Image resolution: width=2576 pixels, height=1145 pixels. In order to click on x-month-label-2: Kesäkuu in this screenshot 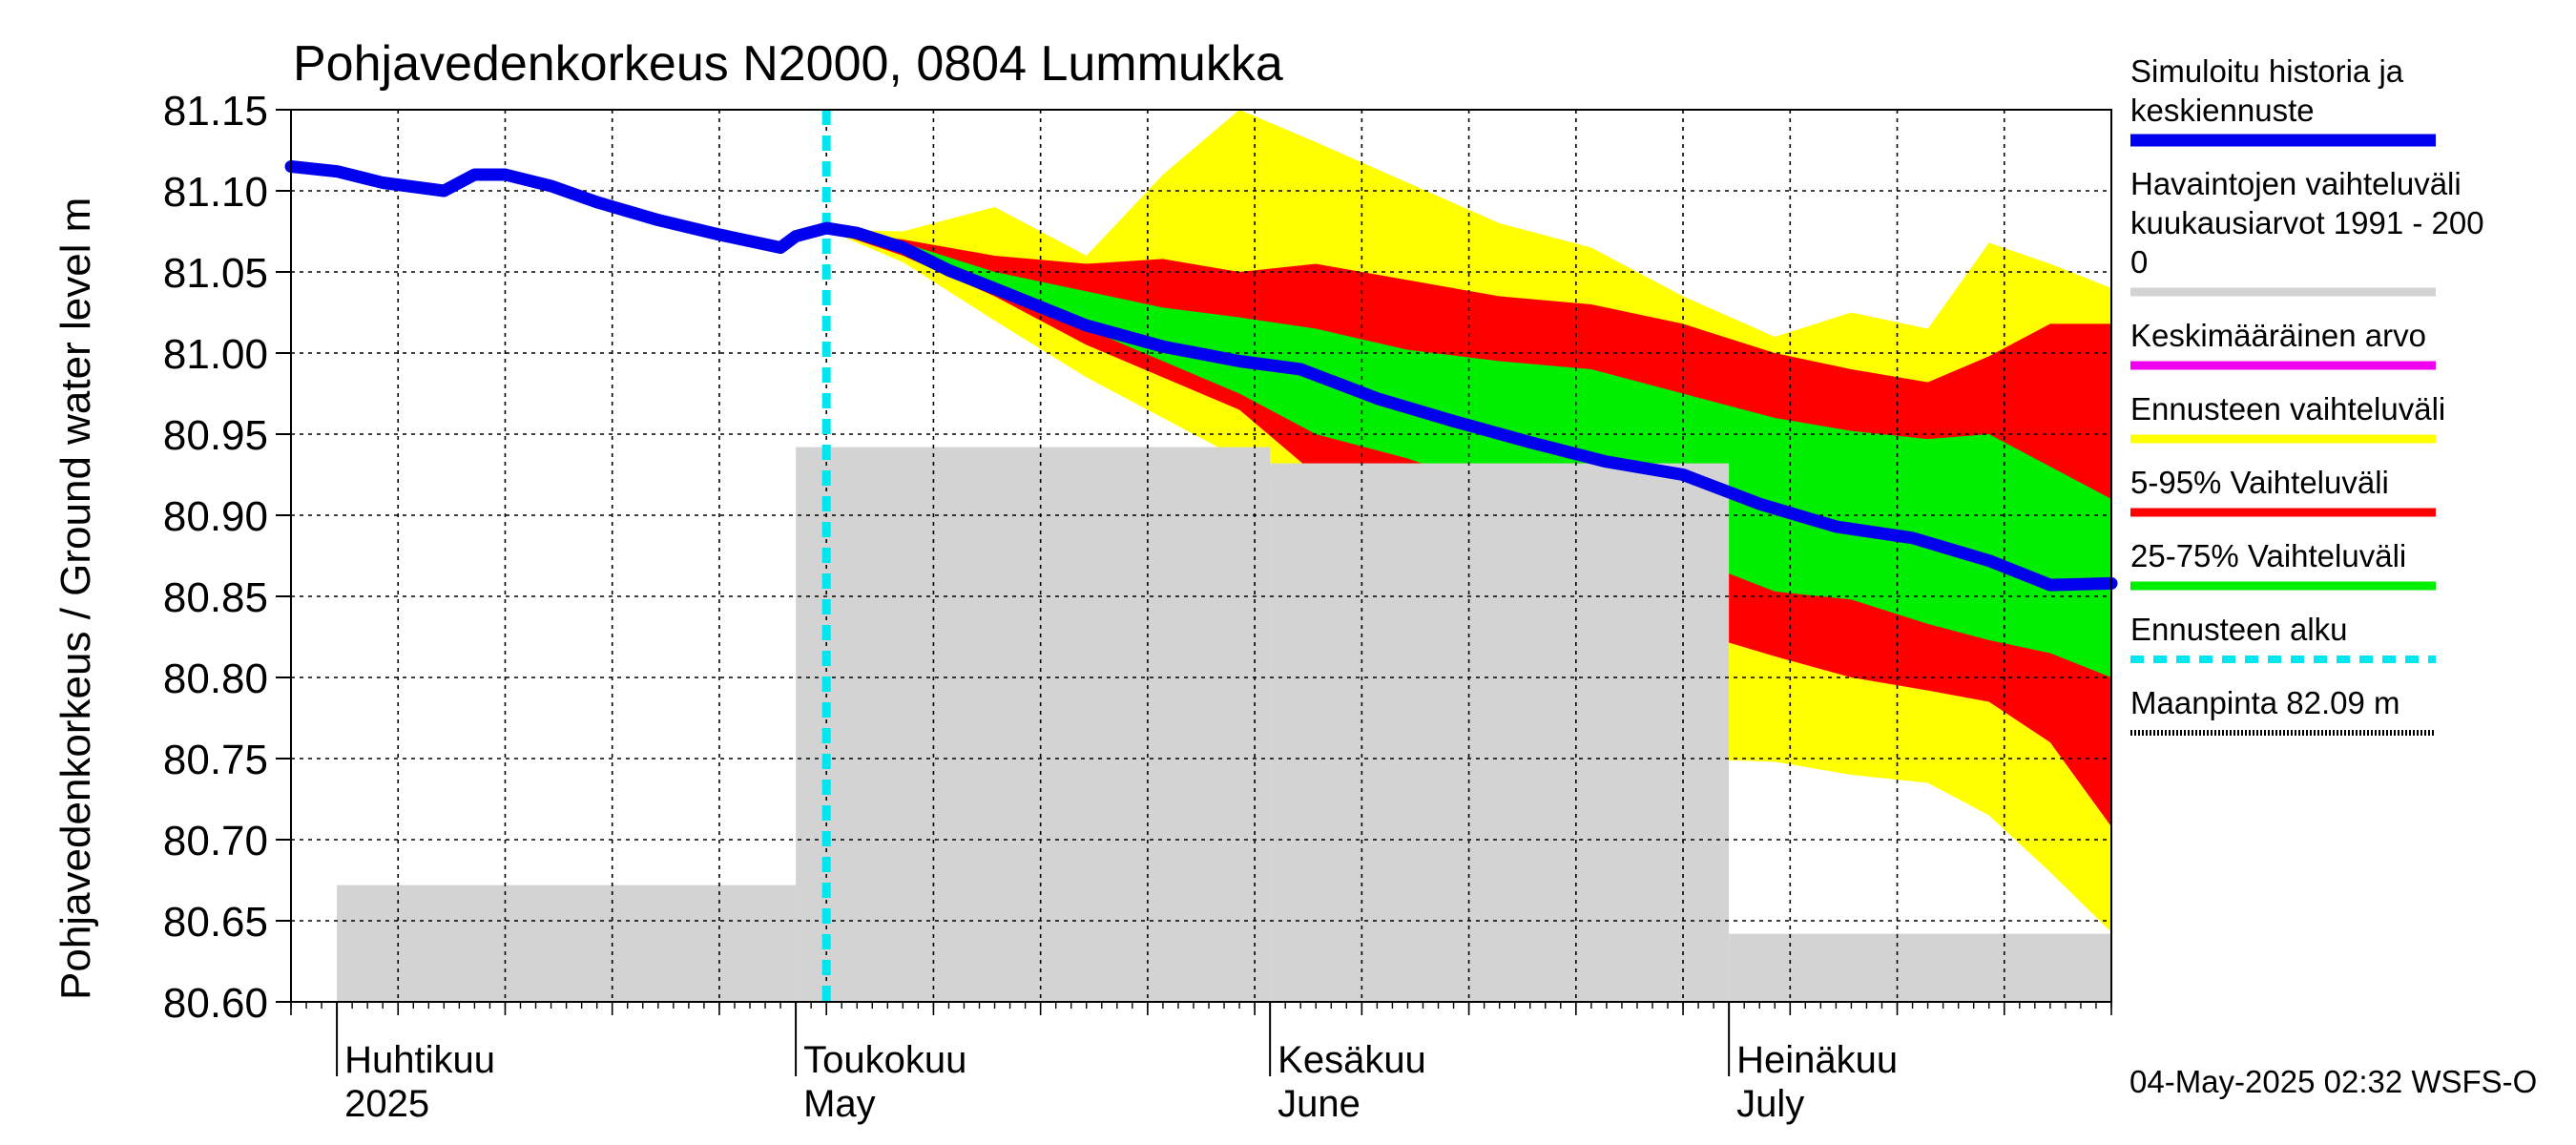, I will do `click(1352, 1060)`.